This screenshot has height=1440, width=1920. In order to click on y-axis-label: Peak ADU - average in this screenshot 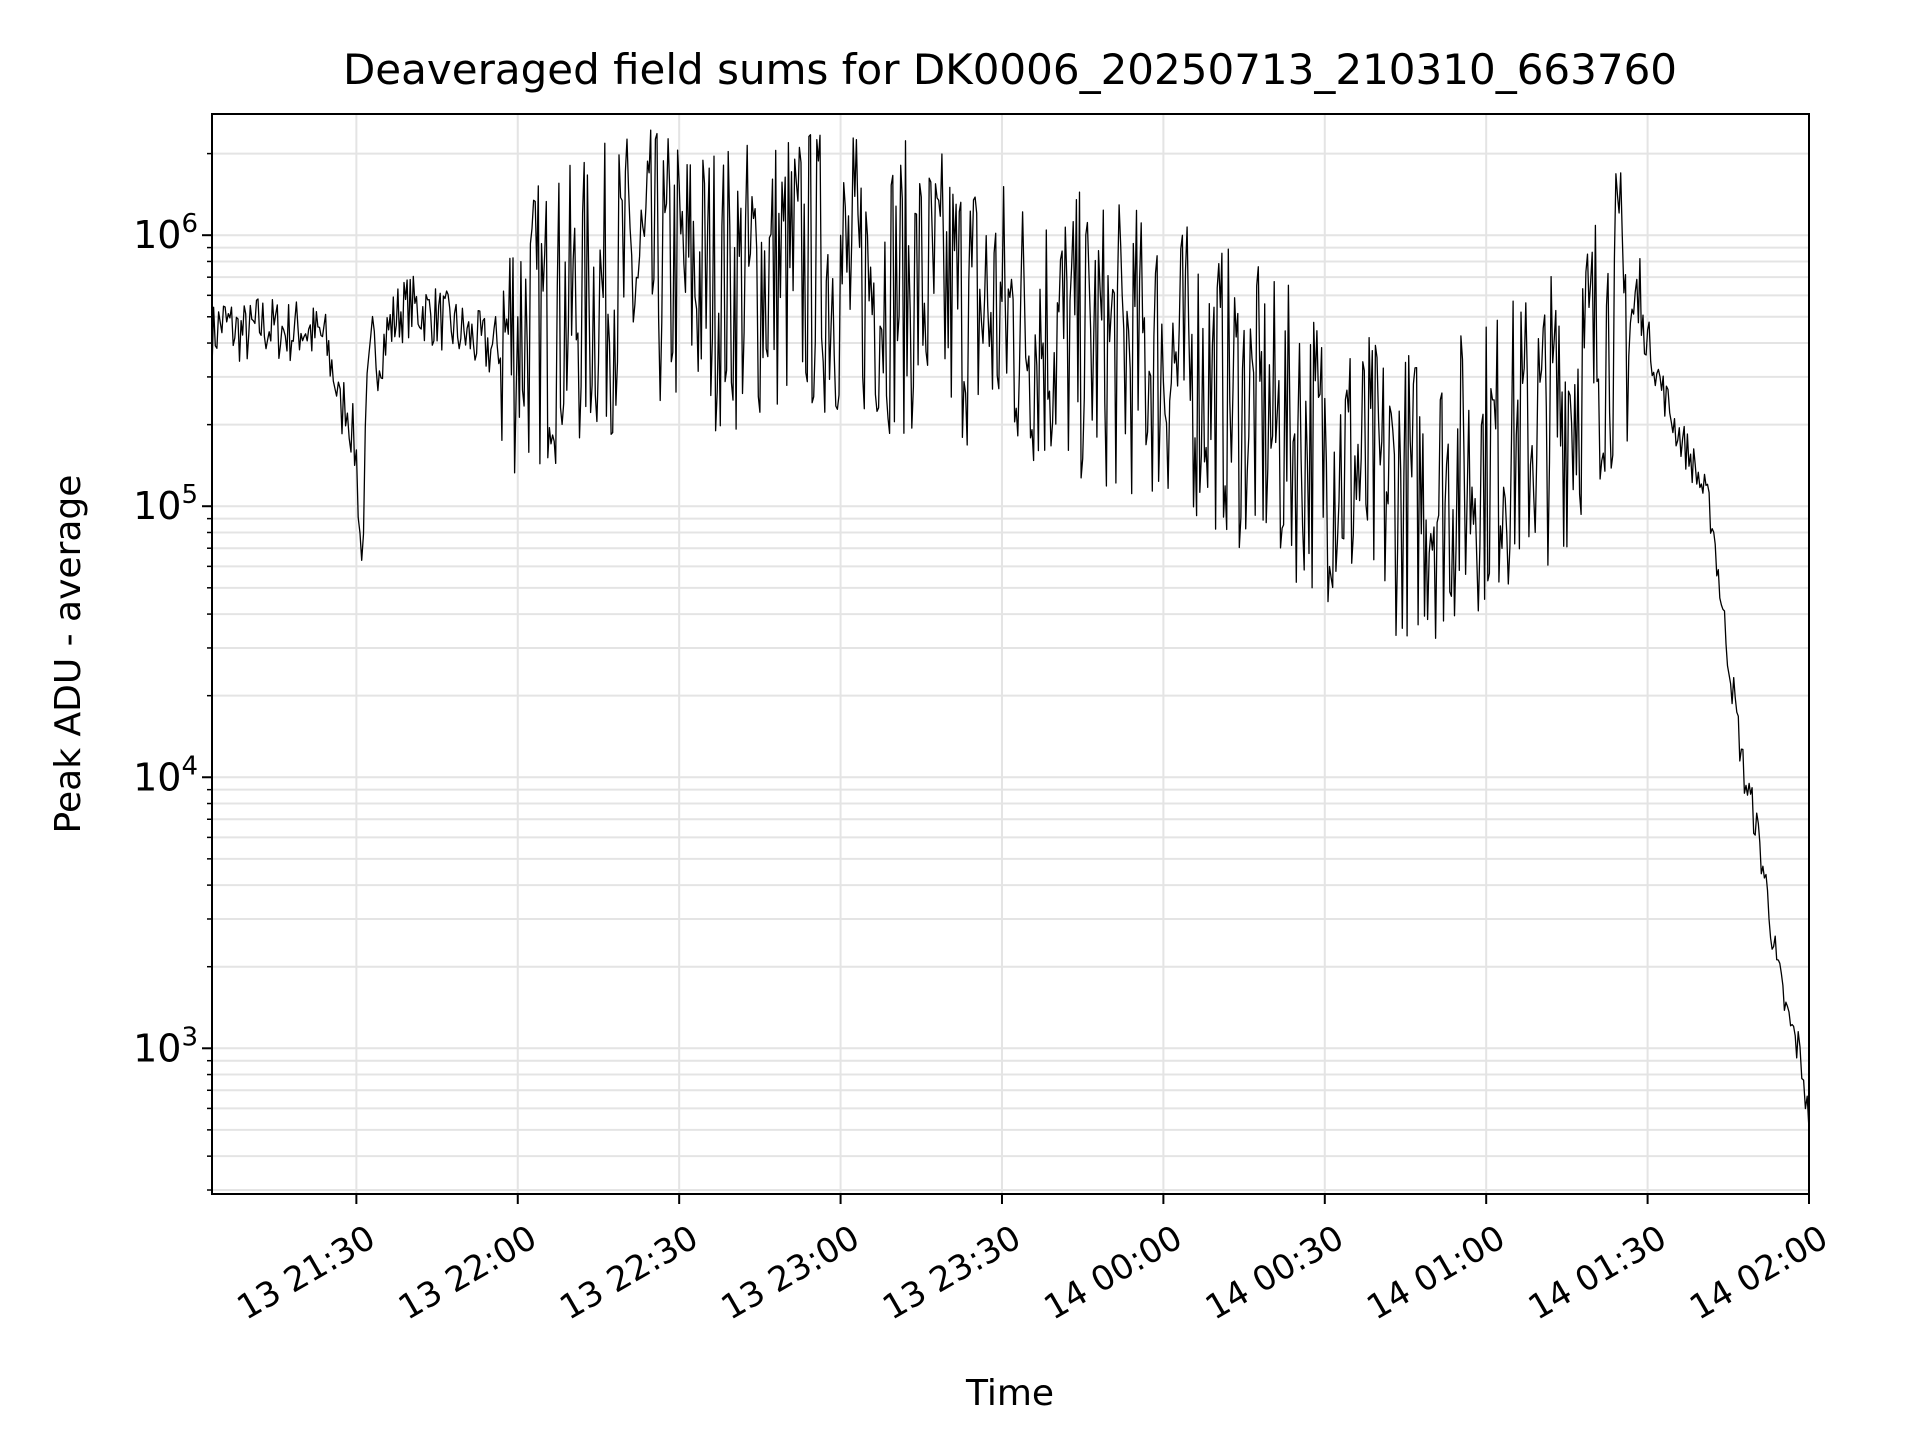, I will do `click(68, 654)`.